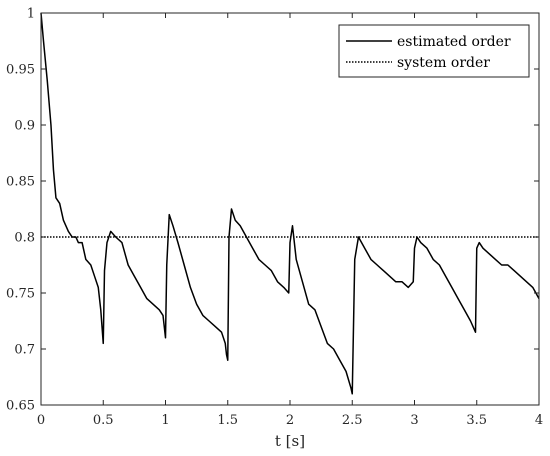  I want to click on legend: estimated order system order, so click(434, 51).